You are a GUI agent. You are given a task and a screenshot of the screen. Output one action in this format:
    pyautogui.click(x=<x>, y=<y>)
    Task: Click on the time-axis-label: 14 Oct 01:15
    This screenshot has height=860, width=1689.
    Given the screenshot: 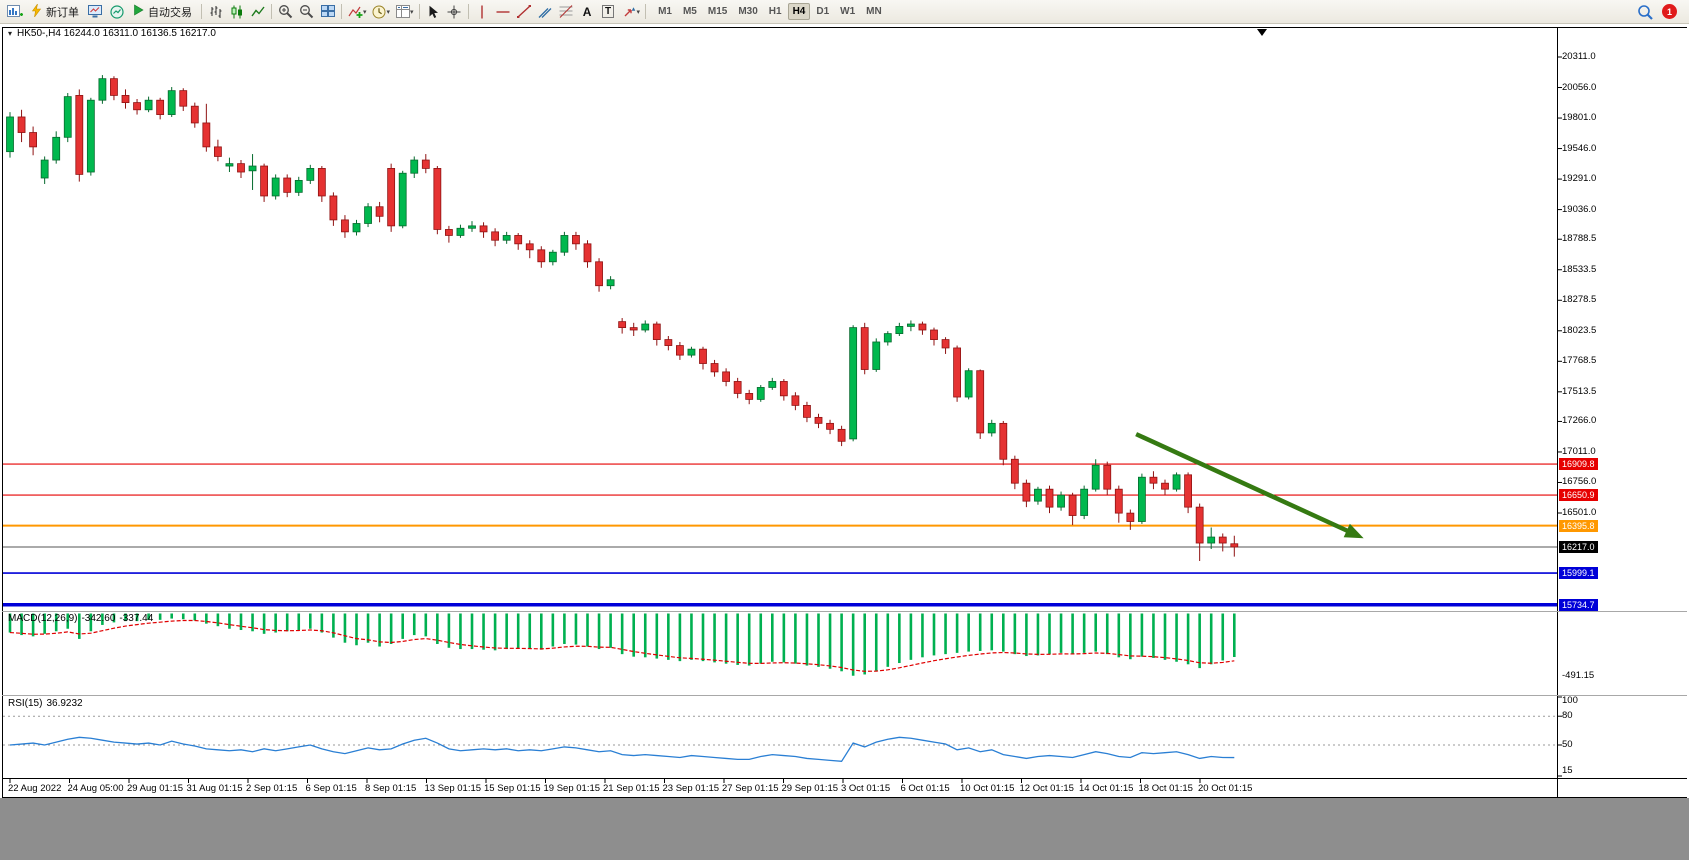 What is the action you would take?
    pyautogui.click(x=1106, y=788)
    